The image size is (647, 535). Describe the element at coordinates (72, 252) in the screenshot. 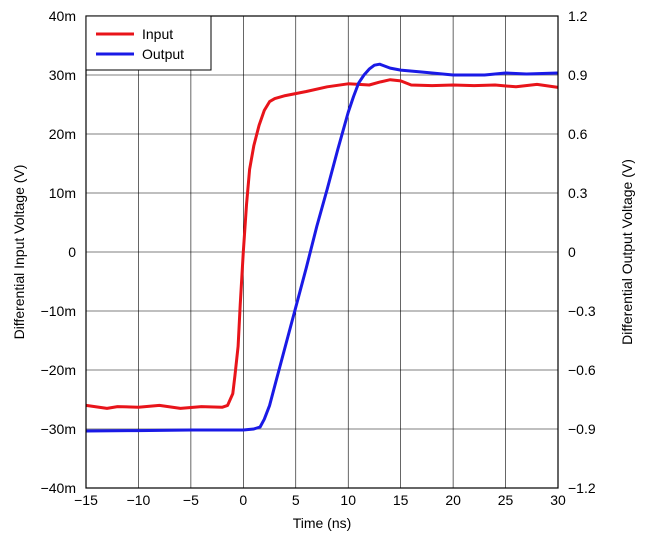

I see `y-left-tick-label: 0` at that location.